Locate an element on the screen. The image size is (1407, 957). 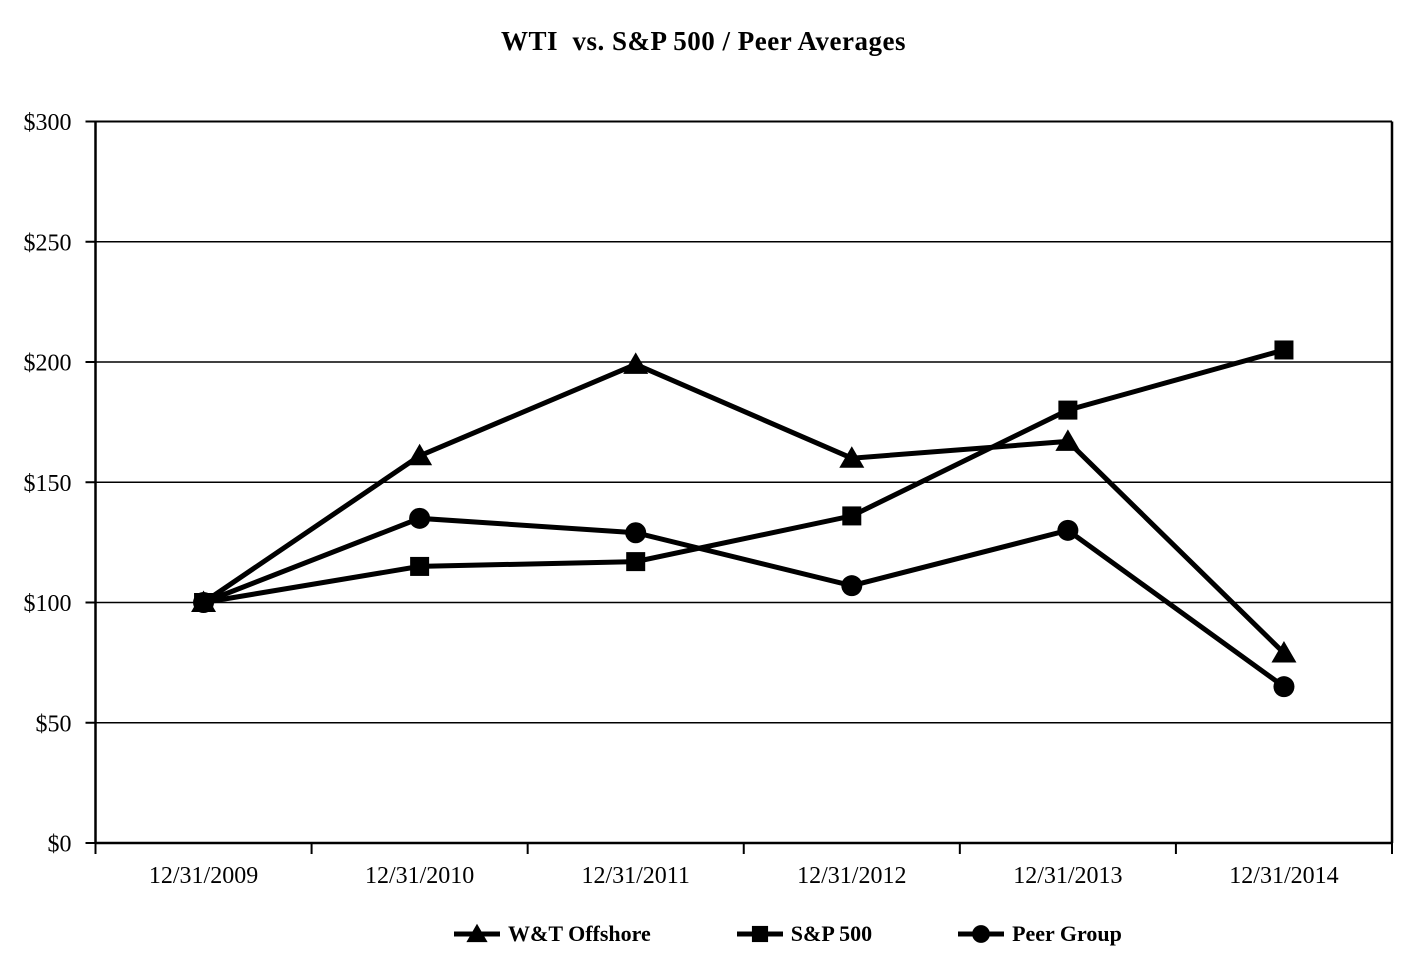
legend-label: W&T Offshore is located at coordinates (579, 933).